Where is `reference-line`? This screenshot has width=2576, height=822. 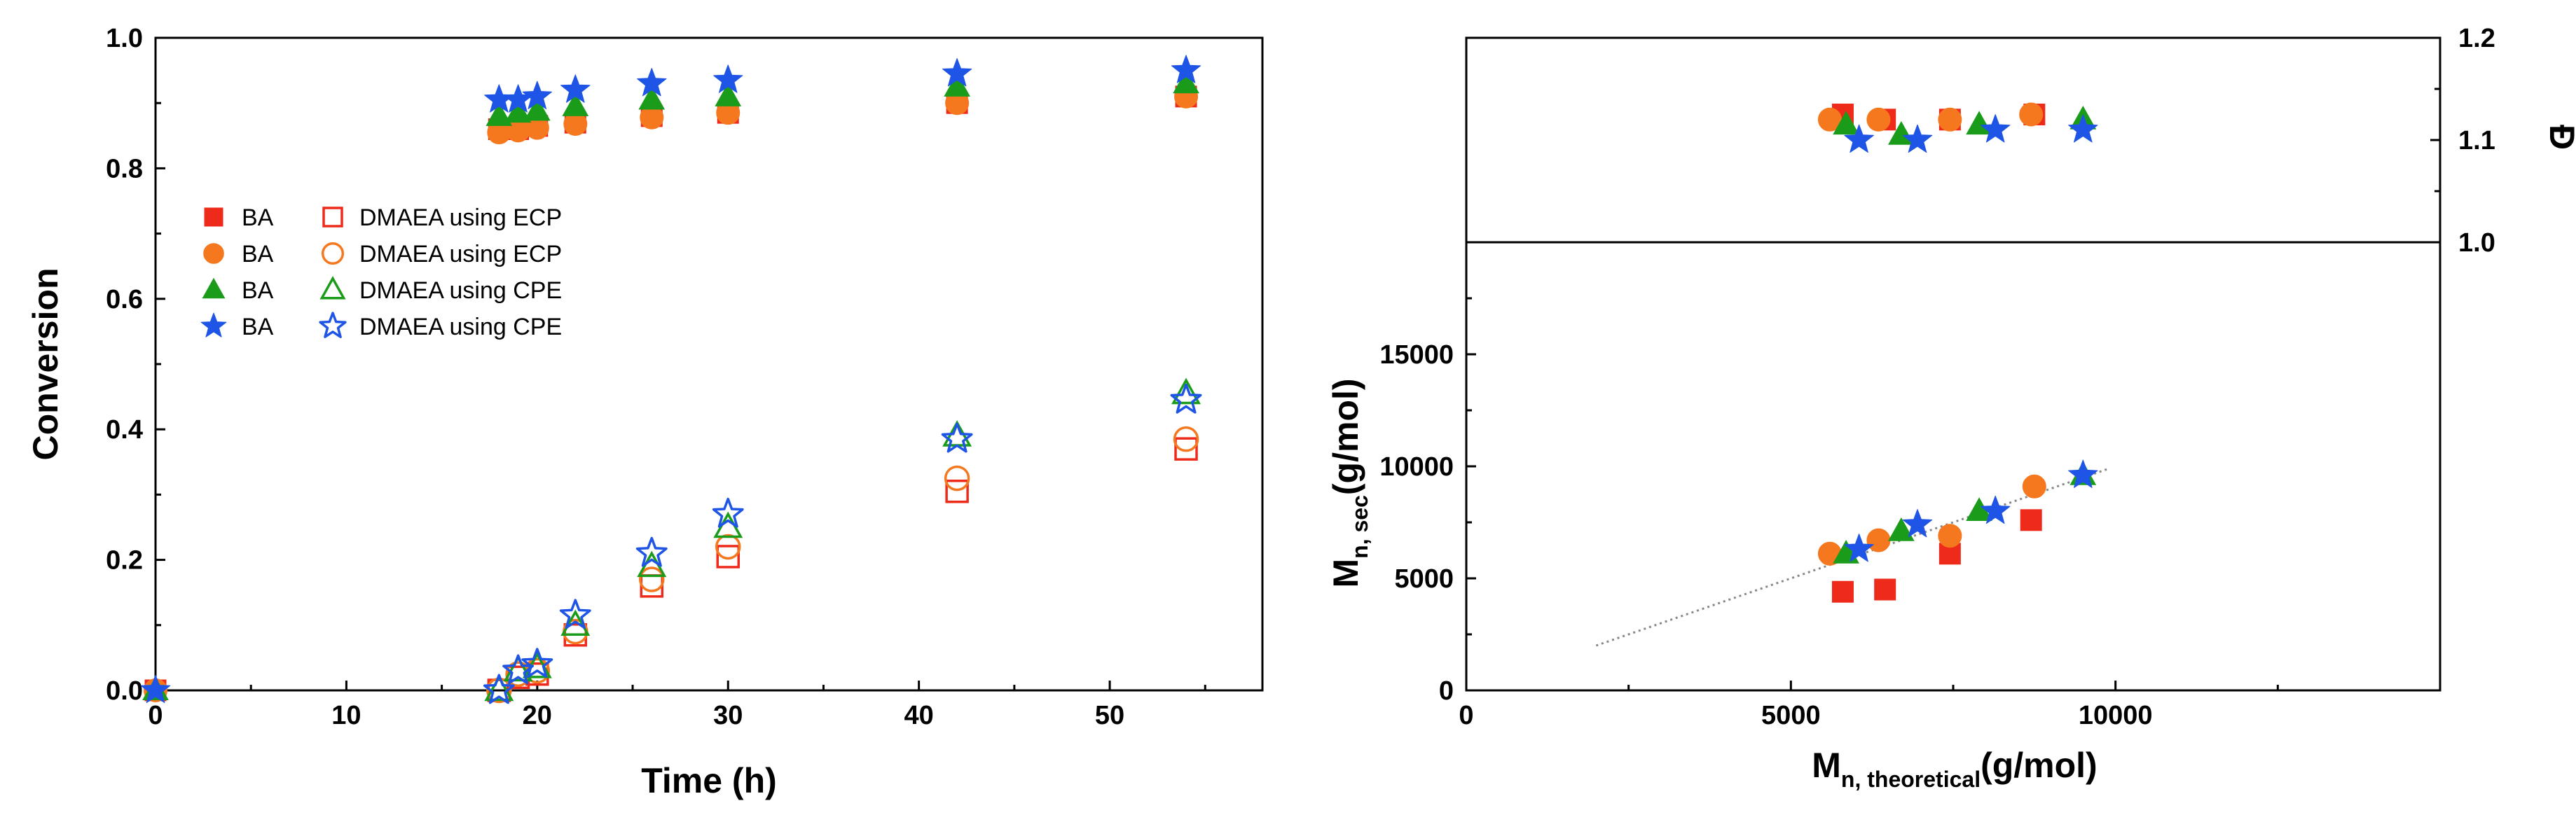 reference-line is located at coordinates (1852, 557).